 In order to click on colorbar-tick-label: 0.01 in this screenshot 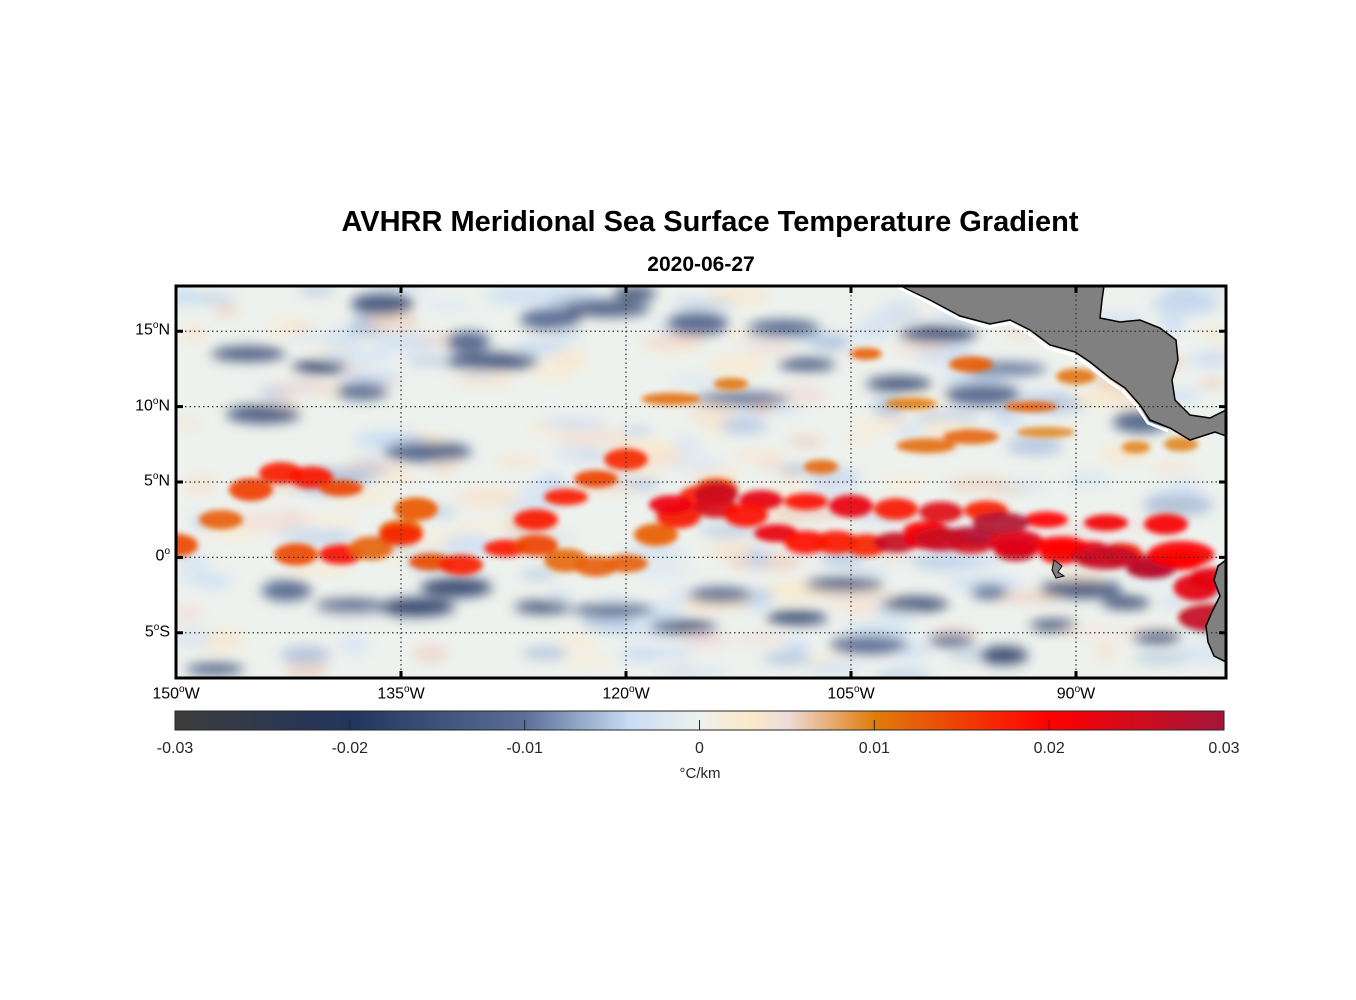, I will do `click(874, 748)`.